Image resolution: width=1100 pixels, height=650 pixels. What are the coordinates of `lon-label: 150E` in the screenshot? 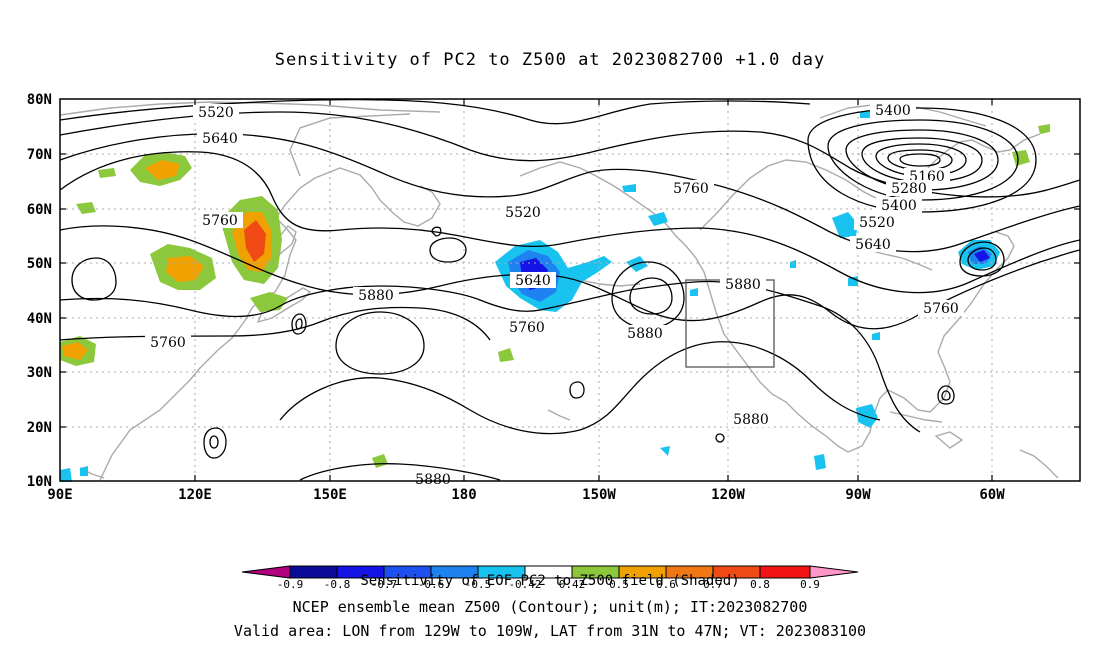 It's located at (330, 495).